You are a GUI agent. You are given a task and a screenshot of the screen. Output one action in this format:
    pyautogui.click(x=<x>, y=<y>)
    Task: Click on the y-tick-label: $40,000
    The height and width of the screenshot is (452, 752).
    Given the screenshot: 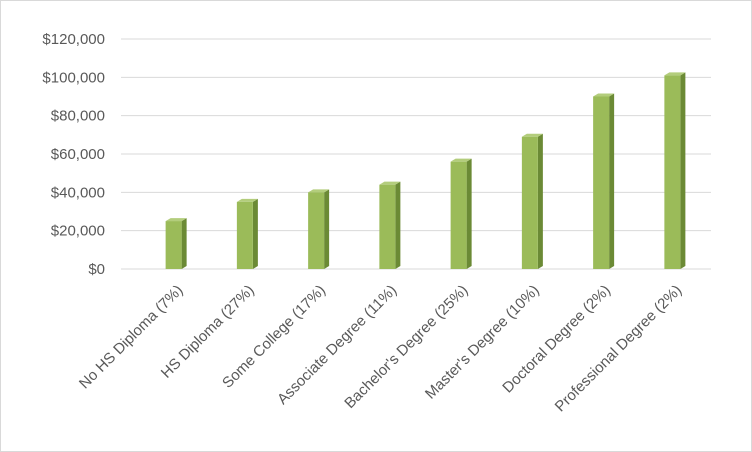 What is the action you would take?
    pyautogui.click(x=78, y=192)
    